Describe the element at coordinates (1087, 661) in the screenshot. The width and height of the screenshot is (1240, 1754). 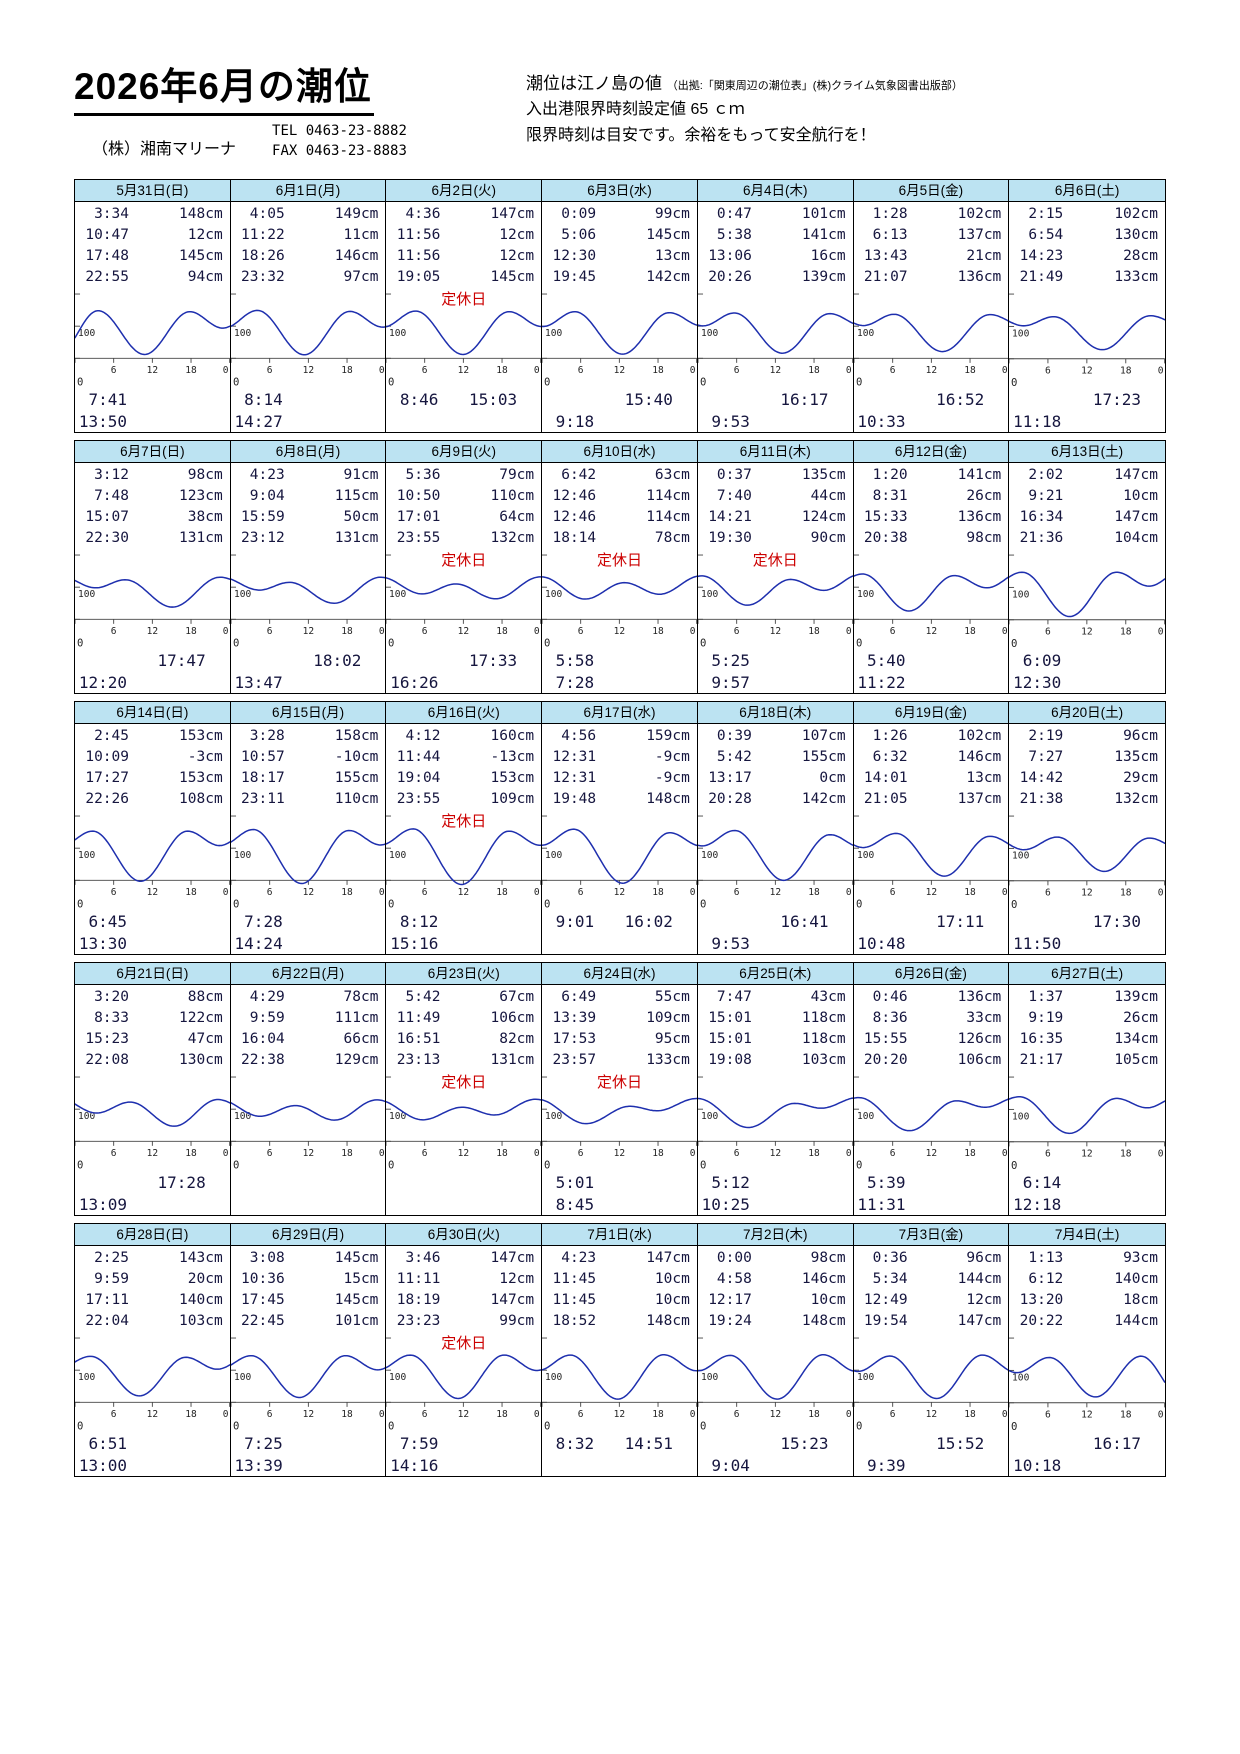
I see `limit-times-row1: 6:09` at that location.